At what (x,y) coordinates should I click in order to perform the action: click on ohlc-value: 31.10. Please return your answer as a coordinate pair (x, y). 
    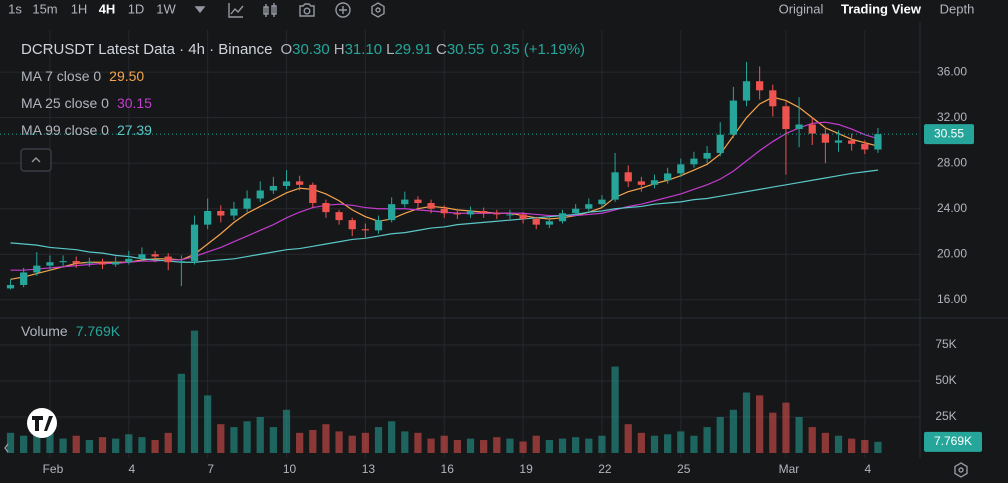
    Looking at the image, I should click on (364, 49).